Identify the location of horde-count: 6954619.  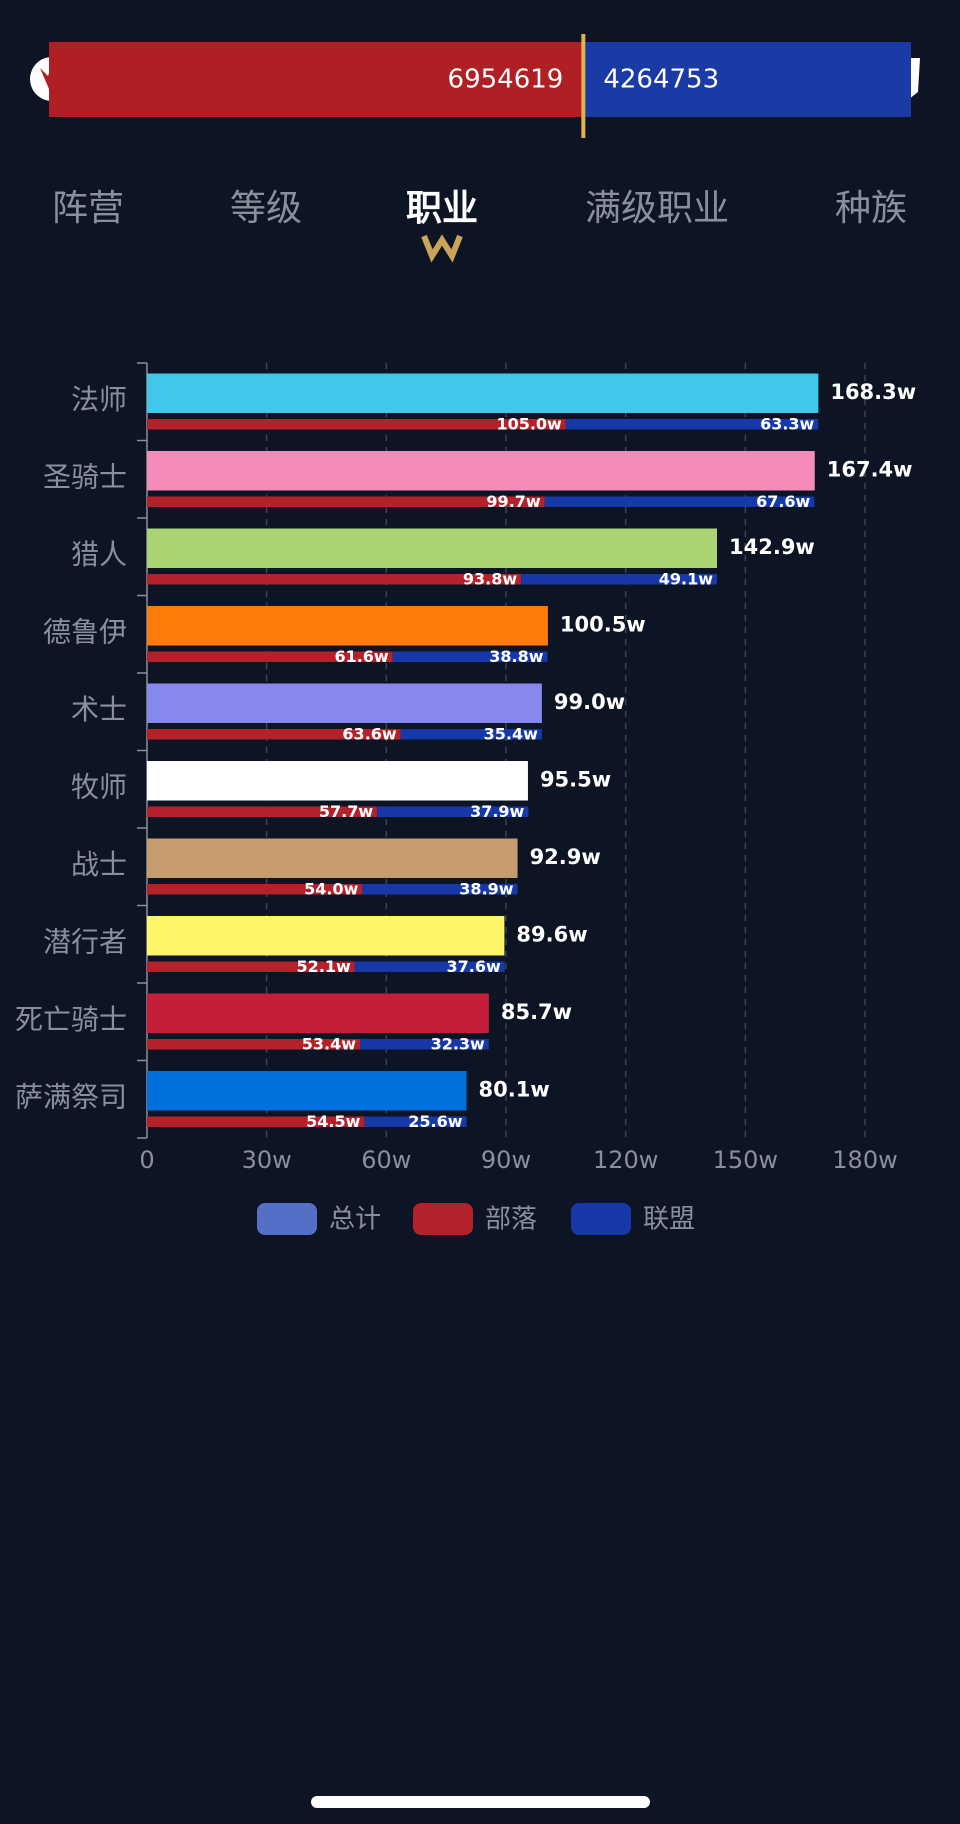
(506, 80).